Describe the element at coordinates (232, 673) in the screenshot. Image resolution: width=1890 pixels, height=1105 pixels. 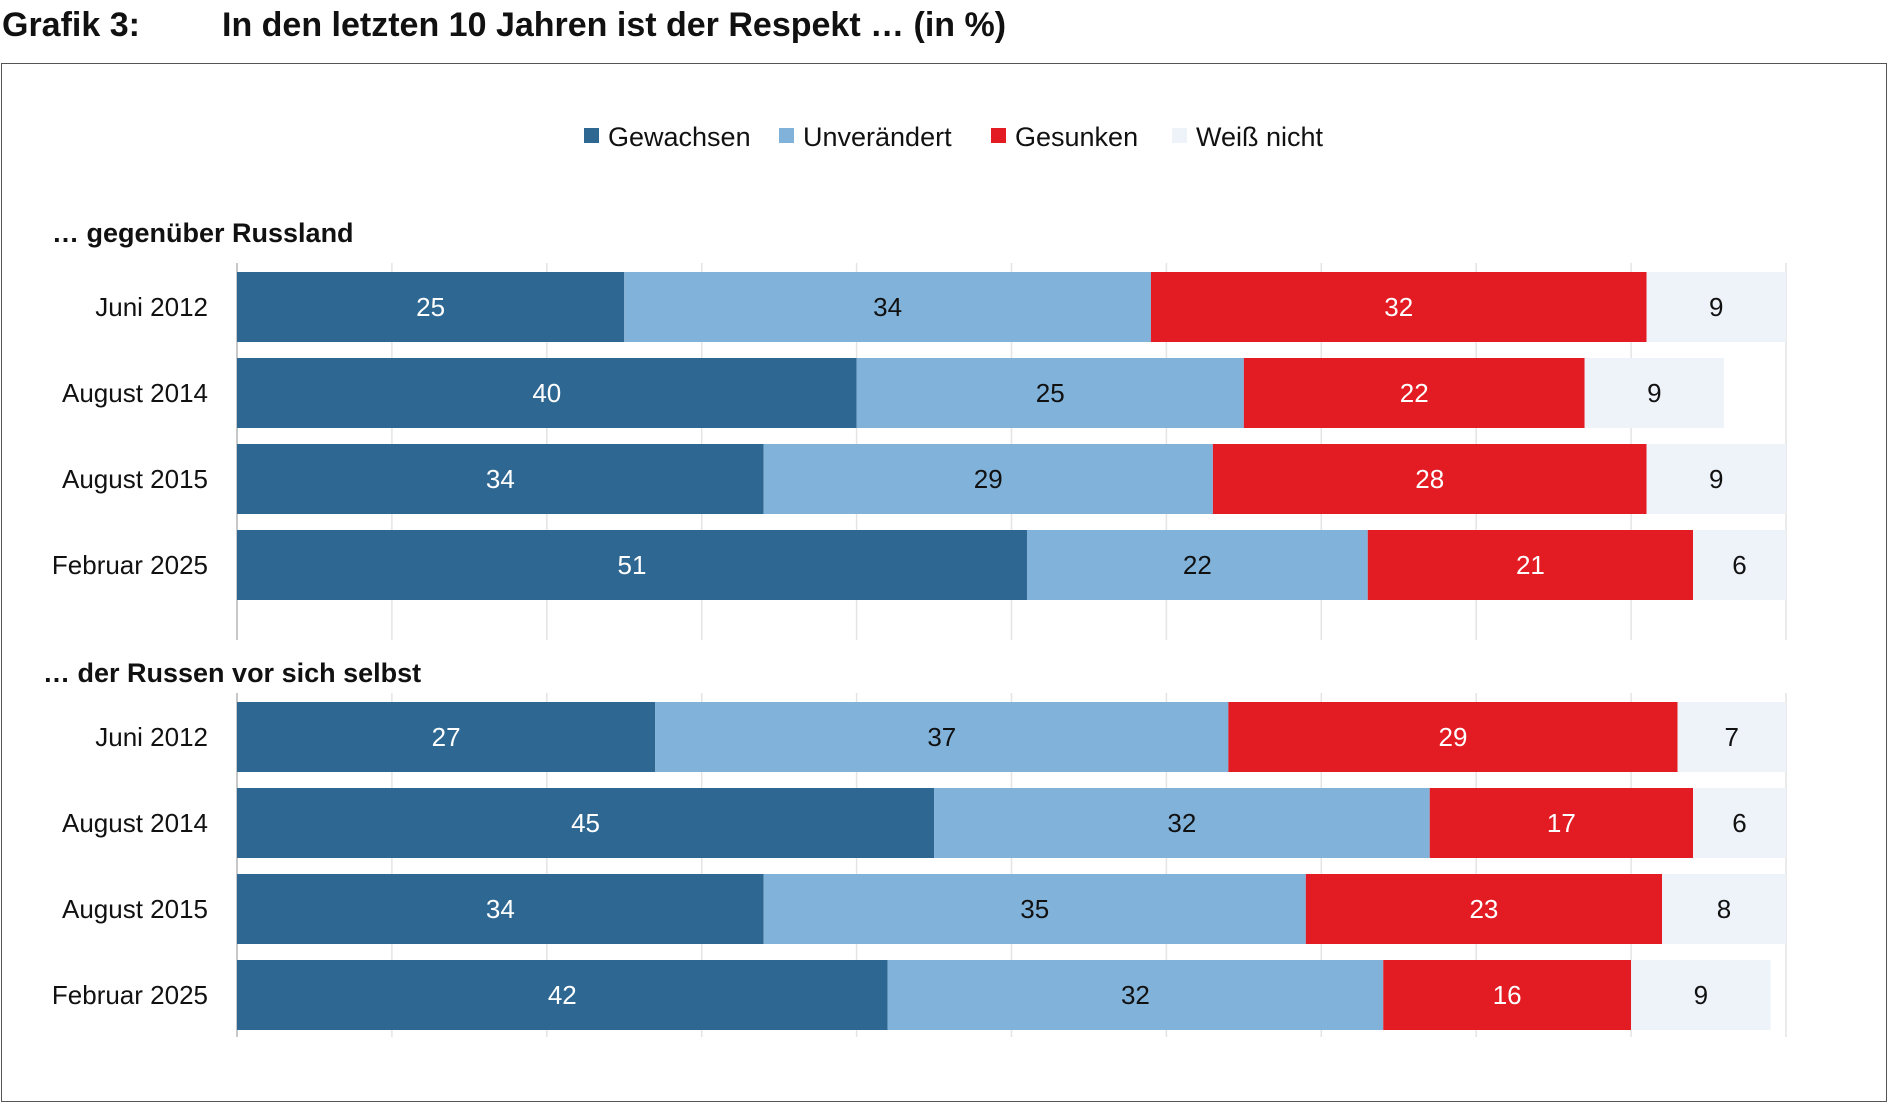
I see `panel-title-2: … der Russen vor sich selbst` at that location.